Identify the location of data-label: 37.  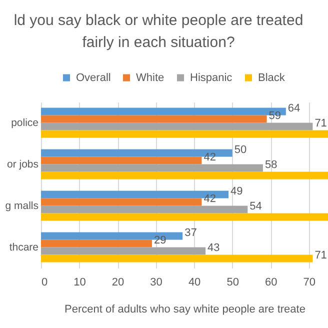
(190, 233).